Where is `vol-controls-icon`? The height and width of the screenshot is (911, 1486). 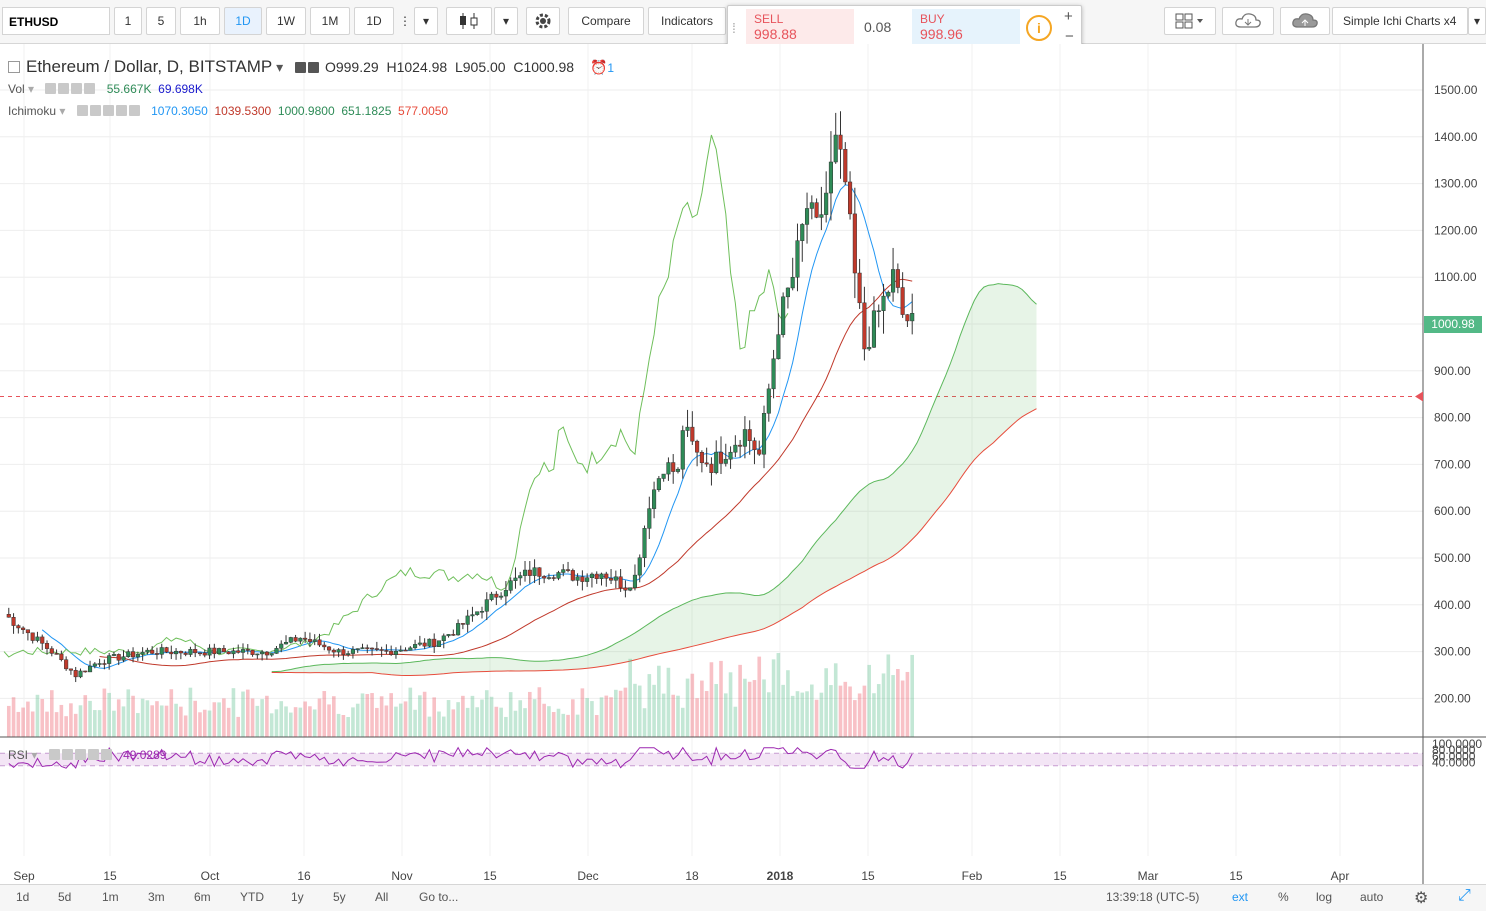
vol-controls-icon is located at coordinates (71, 89).